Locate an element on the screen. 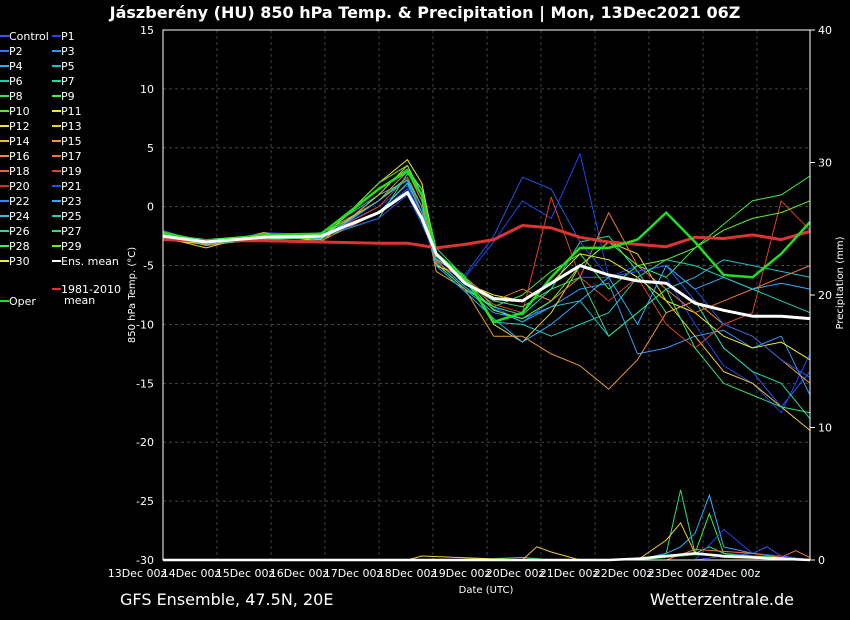 The width and height of the screenshot is (850, 620). legend-item: P4 is located at coordinates (16, 66).